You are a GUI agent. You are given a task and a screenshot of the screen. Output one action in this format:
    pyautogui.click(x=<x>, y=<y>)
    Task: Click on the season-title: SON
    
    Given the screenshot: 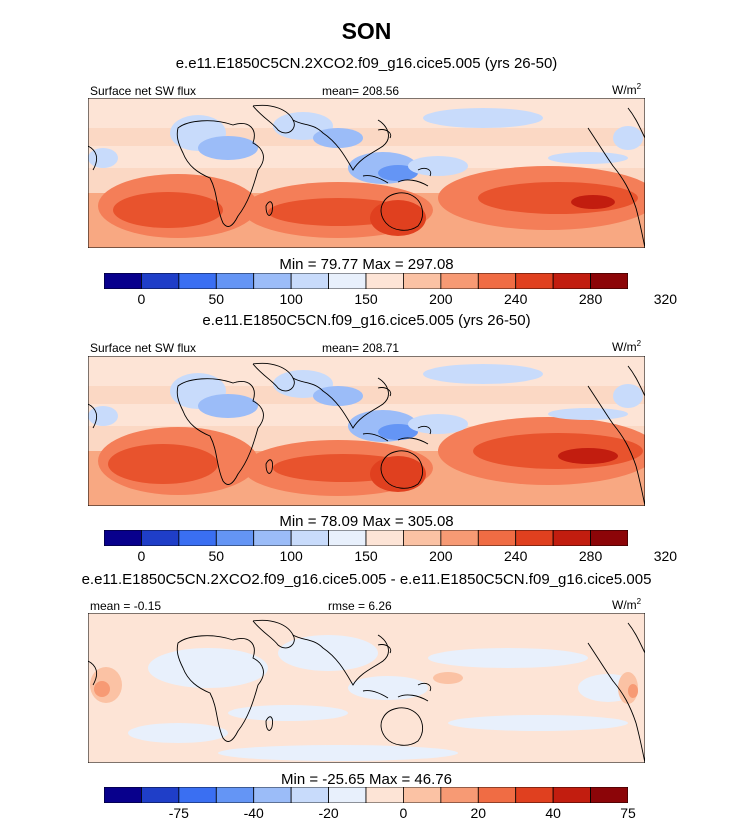 What is the action you would take?
    pyautogui.click(x=366, y=31)
    